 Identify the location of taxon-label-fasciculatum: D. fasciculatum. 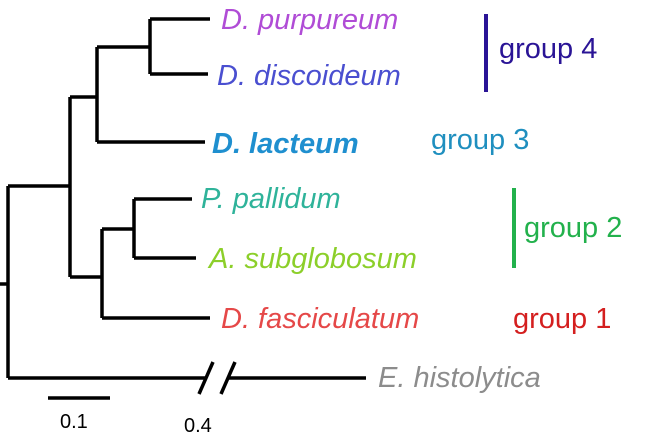
(320, 319).